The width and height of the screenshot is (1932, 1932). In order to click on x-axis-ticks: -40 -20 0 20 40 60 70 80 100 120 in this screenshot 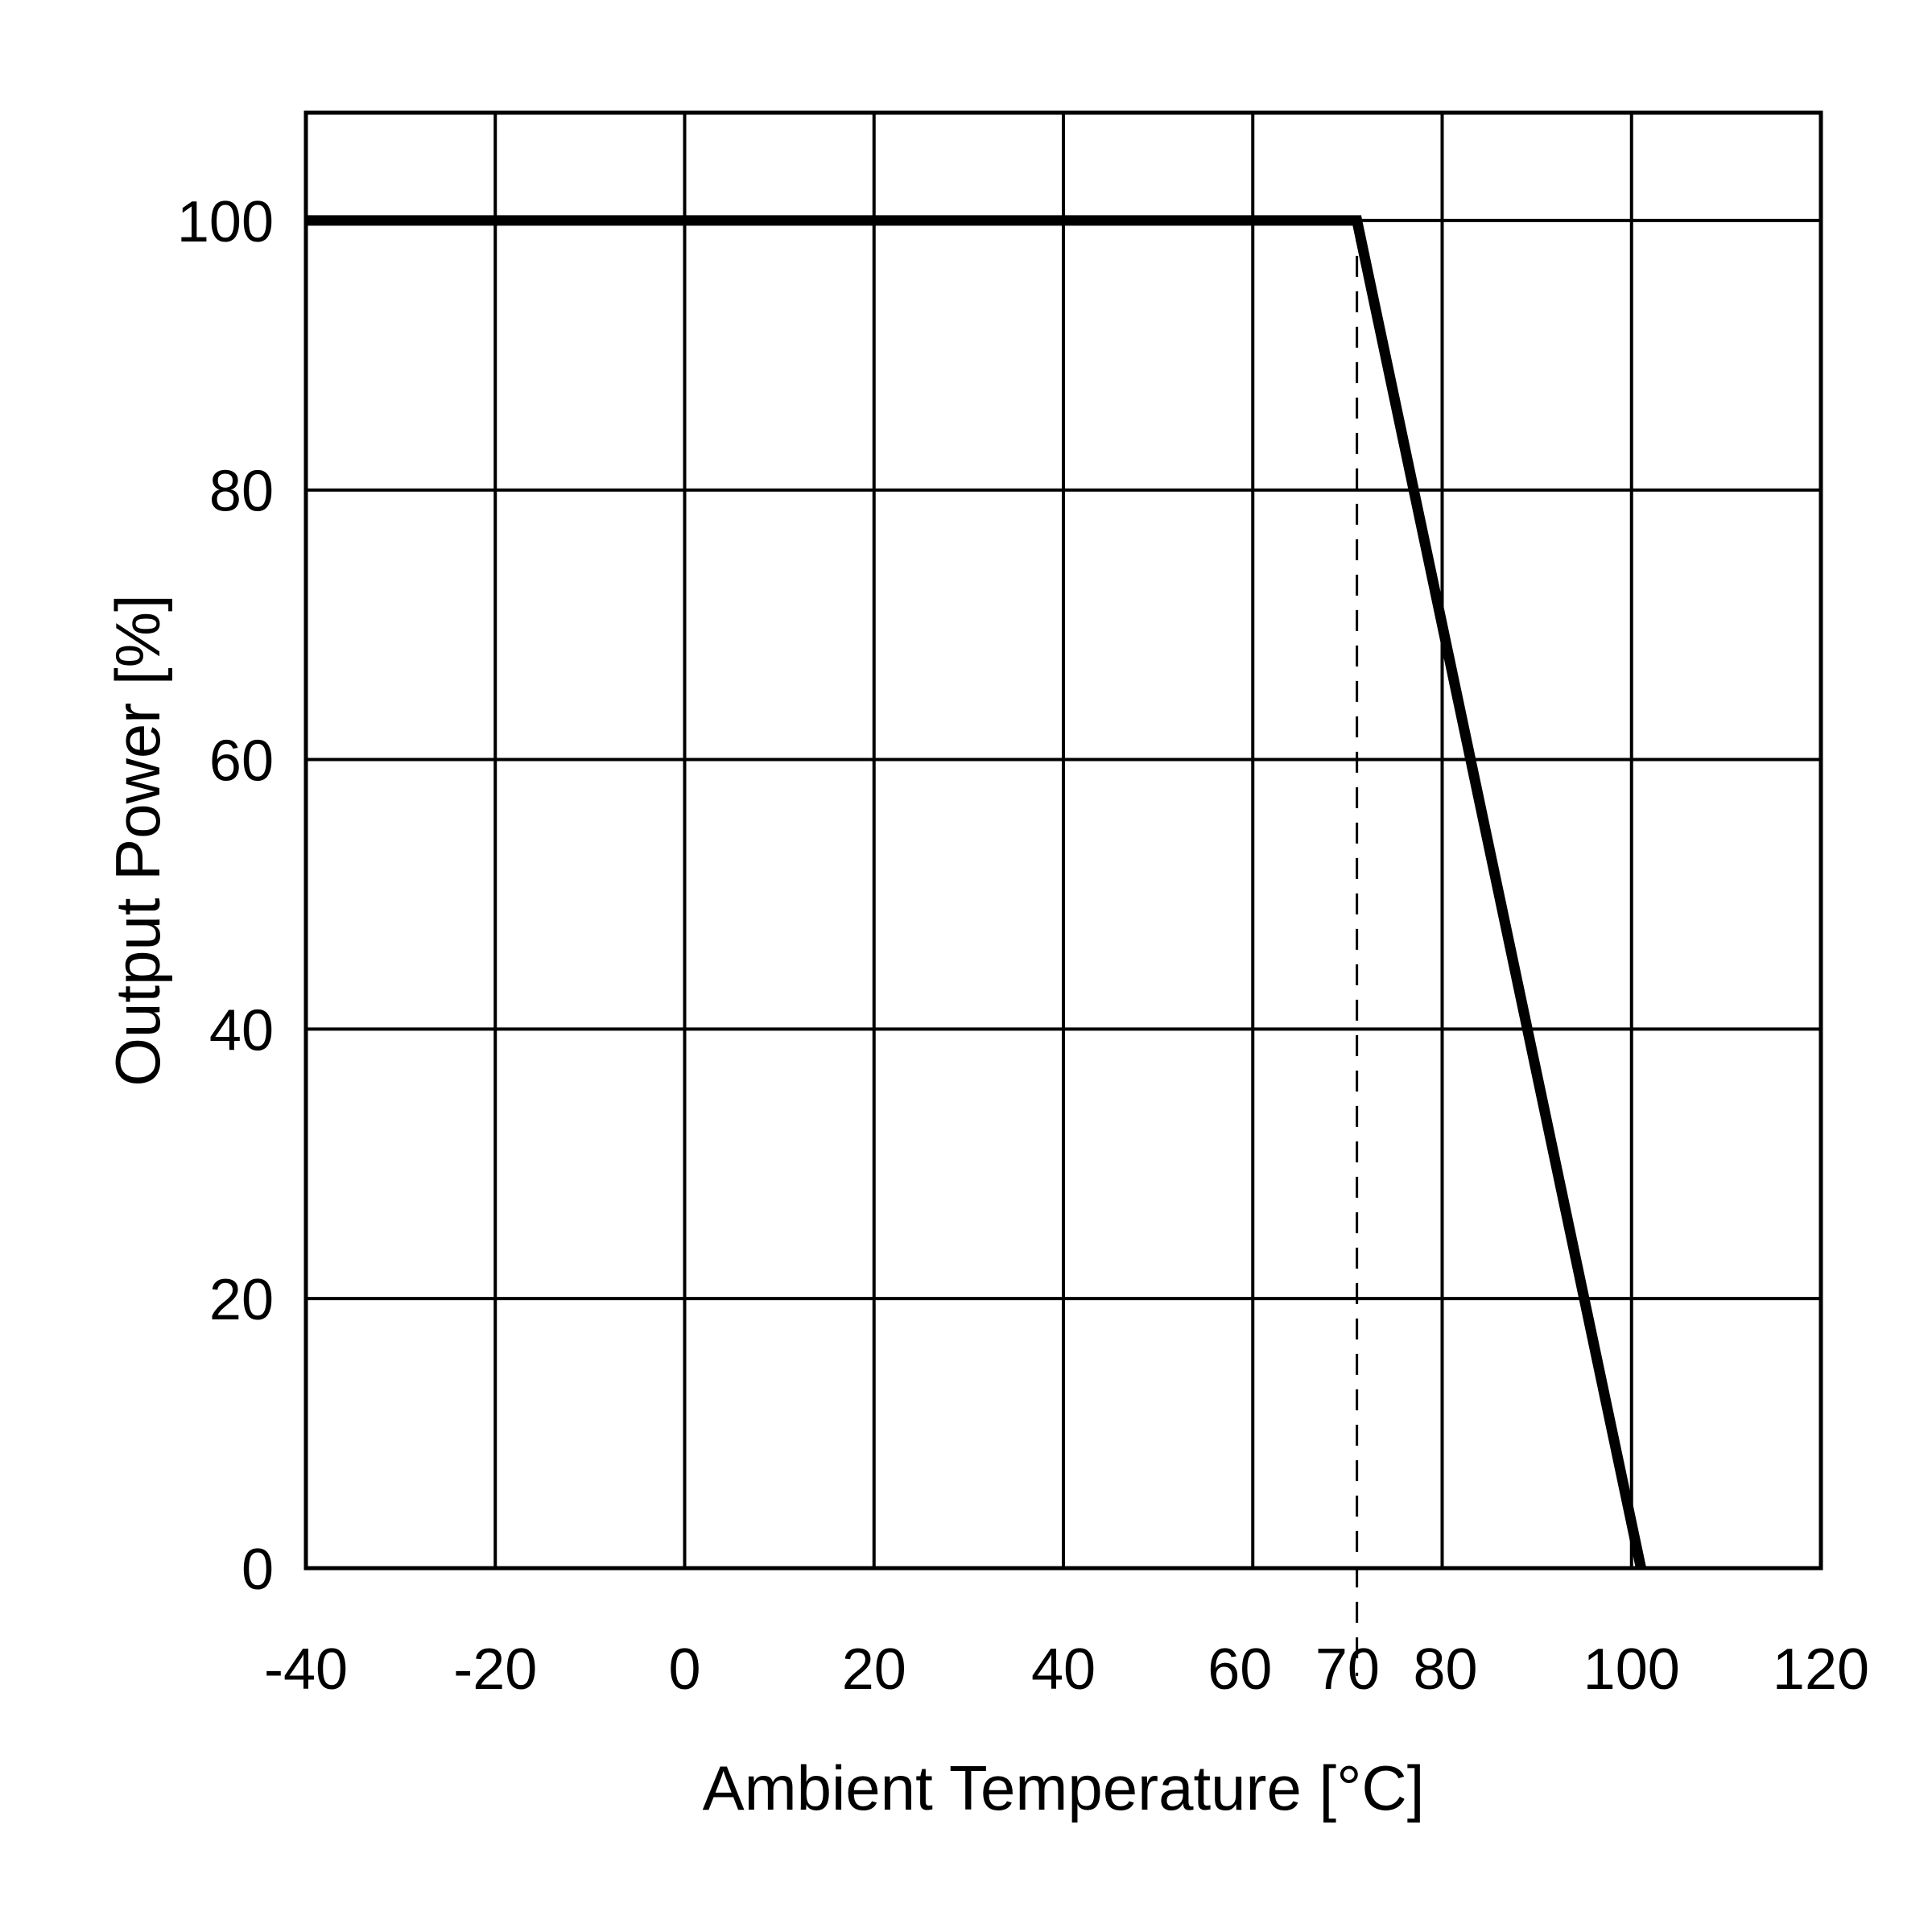, I will do `click(1066, 1669)`.